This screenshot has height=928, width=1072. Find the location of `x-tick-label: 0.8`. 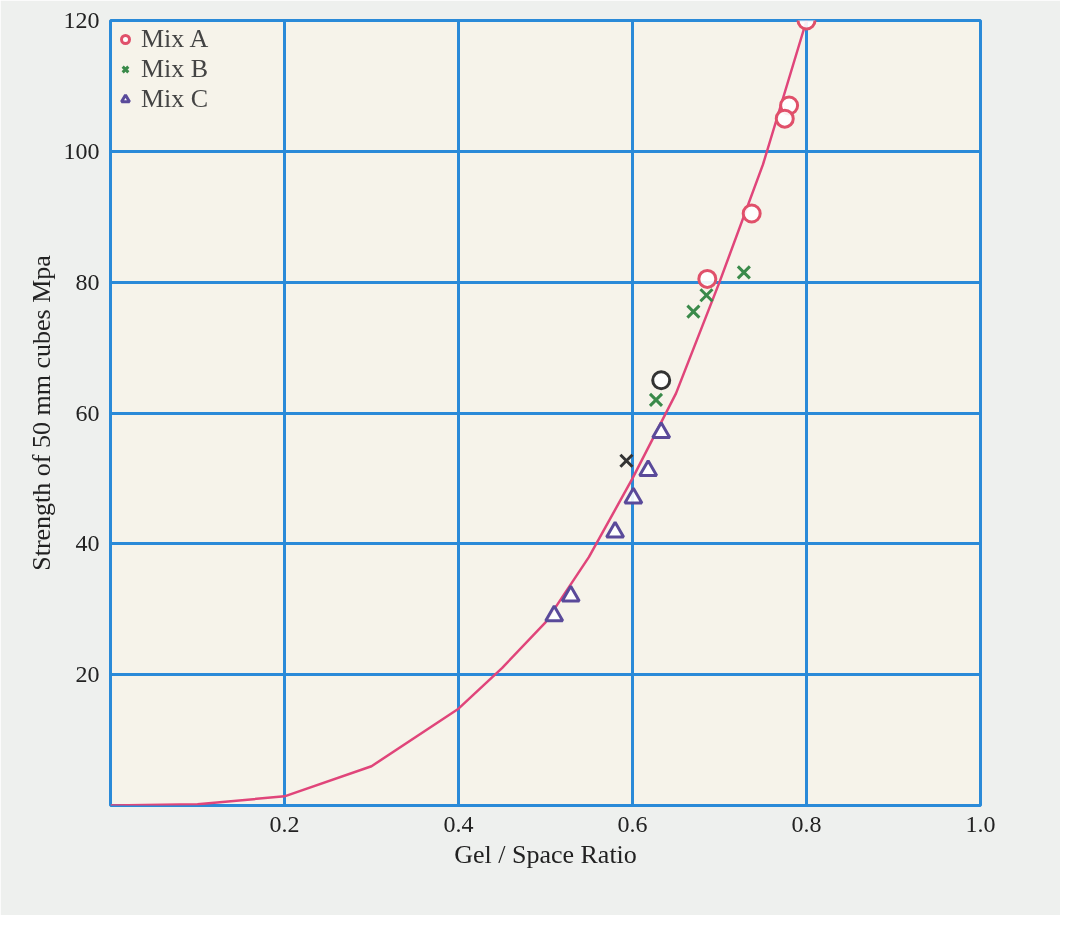

x-tick-label: 0.8 is located at coordinates (806, 823).